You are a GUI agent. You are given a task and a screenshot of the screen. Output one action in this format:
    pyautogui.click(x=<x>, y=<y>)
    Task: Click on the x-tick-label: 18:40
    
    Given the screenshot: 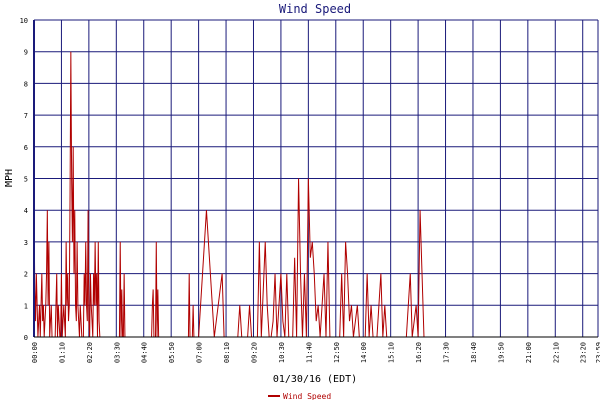 What is the action you would take?
    pyautogui.click(x=474, y=352)
    